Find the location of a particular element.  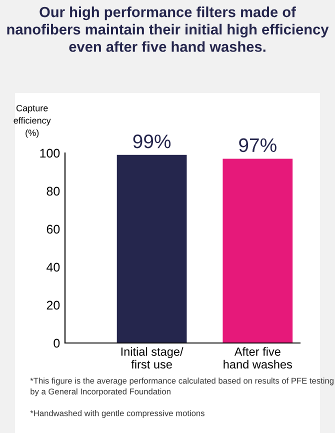

y-tick-label: 80 is located at coordinates (53, 191).